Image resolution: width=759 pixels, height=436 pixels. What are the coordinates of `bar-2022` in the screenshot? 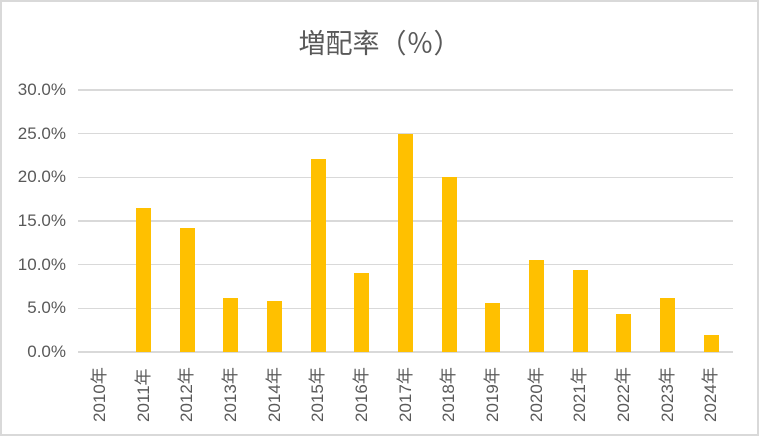 It's located at (624, 333).